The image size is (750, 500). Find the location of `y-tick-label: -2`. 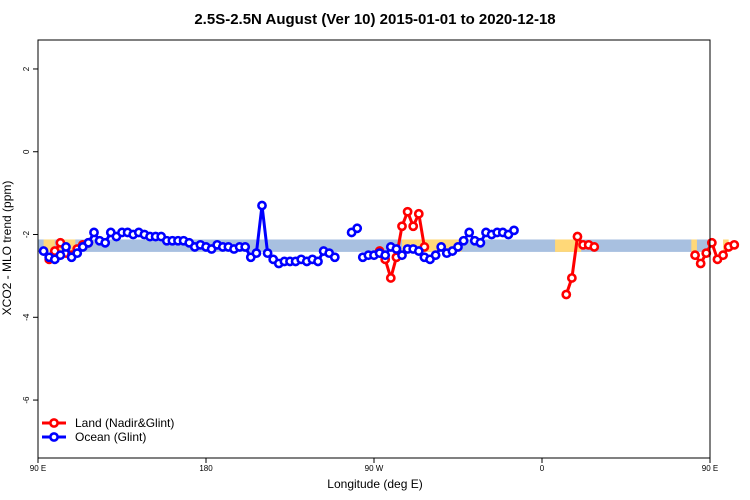

y-tick-label: -2 is located at coordinates (26, 234).